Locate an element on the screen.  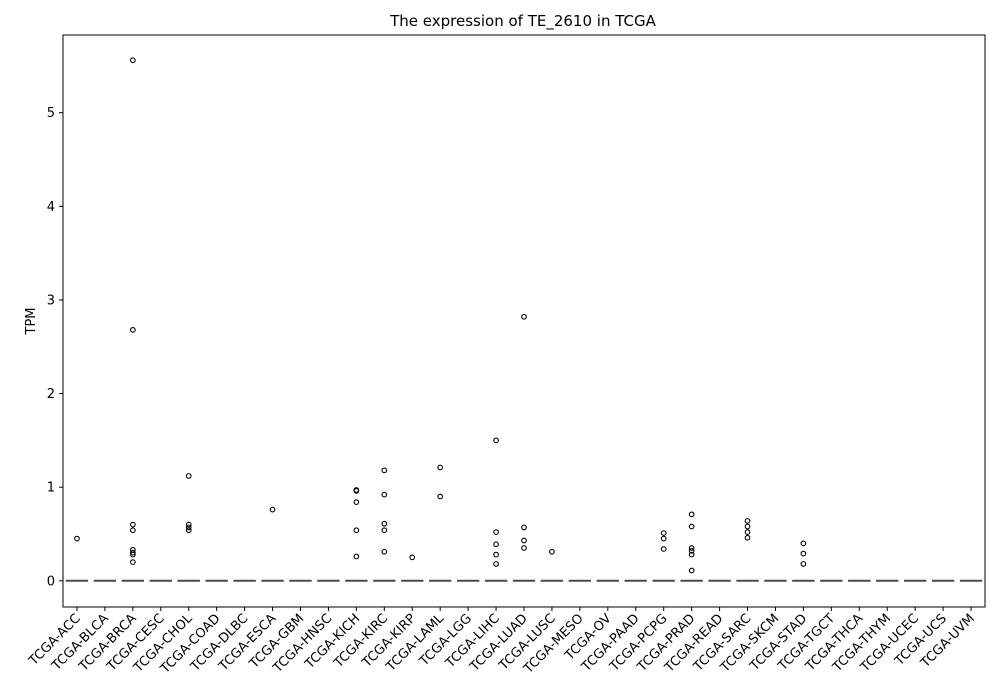
y-tick-label: 1 is located at coordinates (51, 488).